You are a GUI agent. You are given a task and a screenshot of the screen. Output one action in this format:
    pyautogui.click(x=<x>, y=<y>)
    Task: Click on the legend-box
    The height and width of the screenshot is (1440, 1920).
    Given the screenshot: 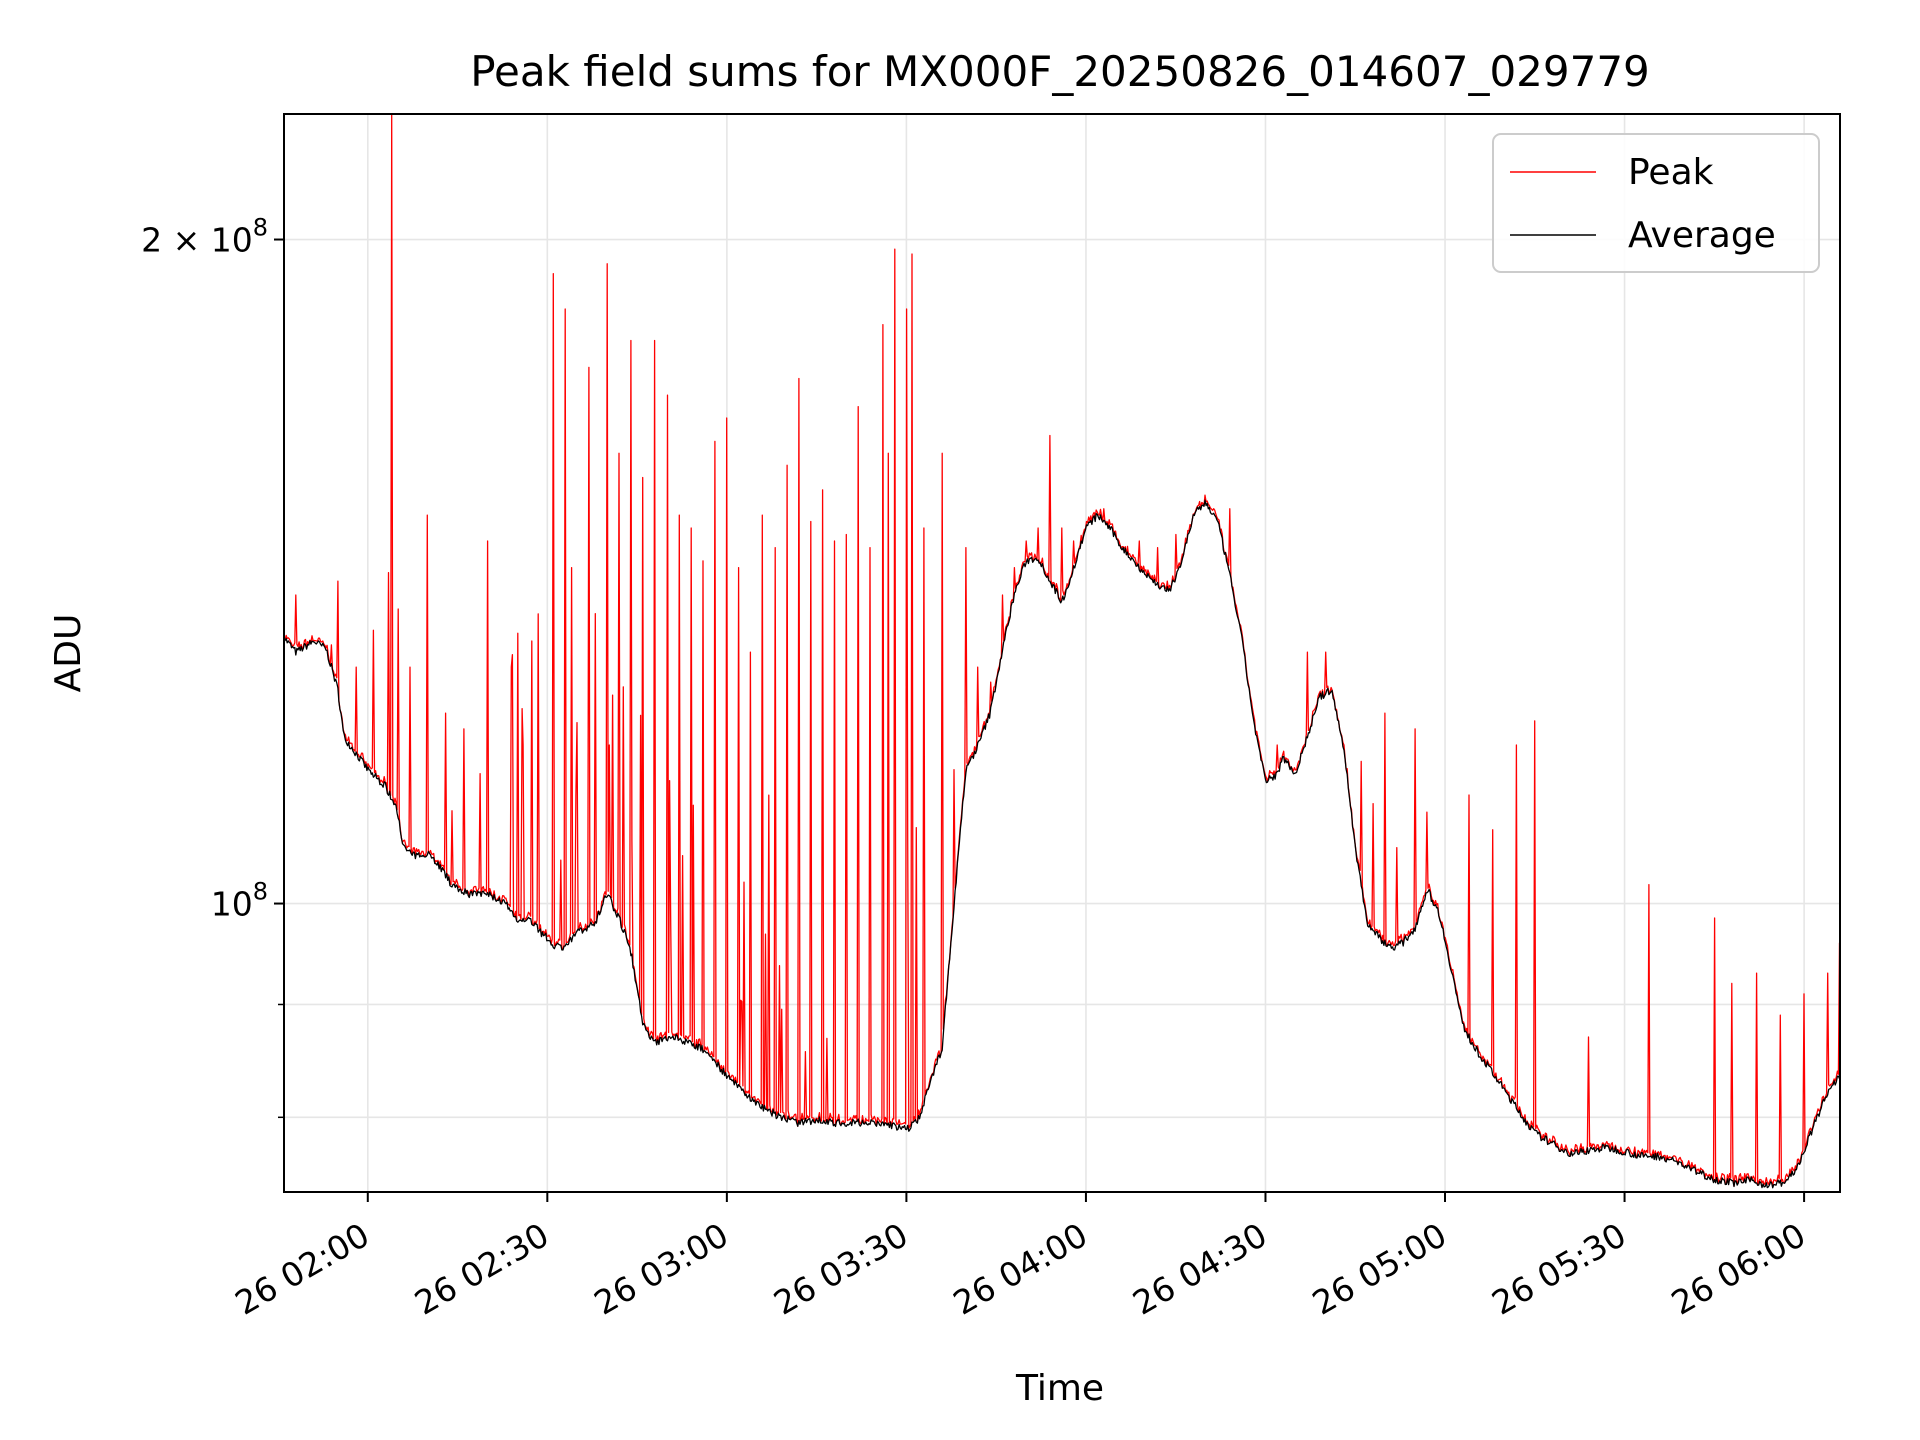 What is the action you would take?
    pyautogui.click(x=1656, y=203)
    